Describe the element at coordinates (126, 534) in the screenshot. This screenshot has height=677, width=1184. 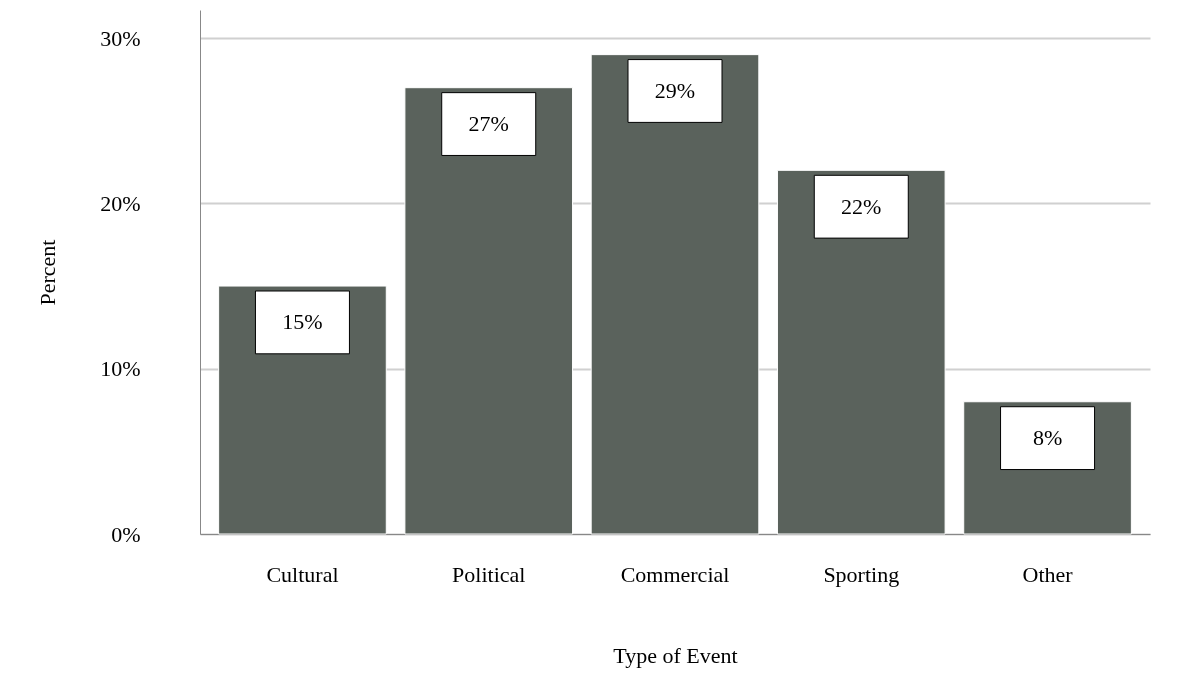
I see `y-tick-label: 0%` at that location.